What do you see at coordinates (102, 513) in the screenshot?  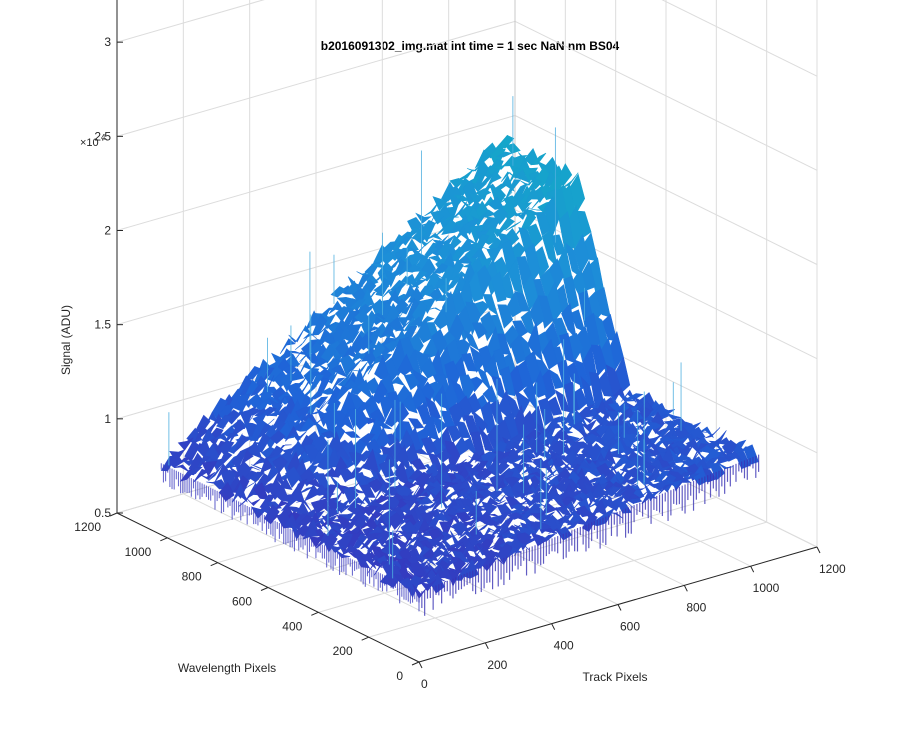 I see `z-tick-label: 0.5` at bounding box center [102, 513].